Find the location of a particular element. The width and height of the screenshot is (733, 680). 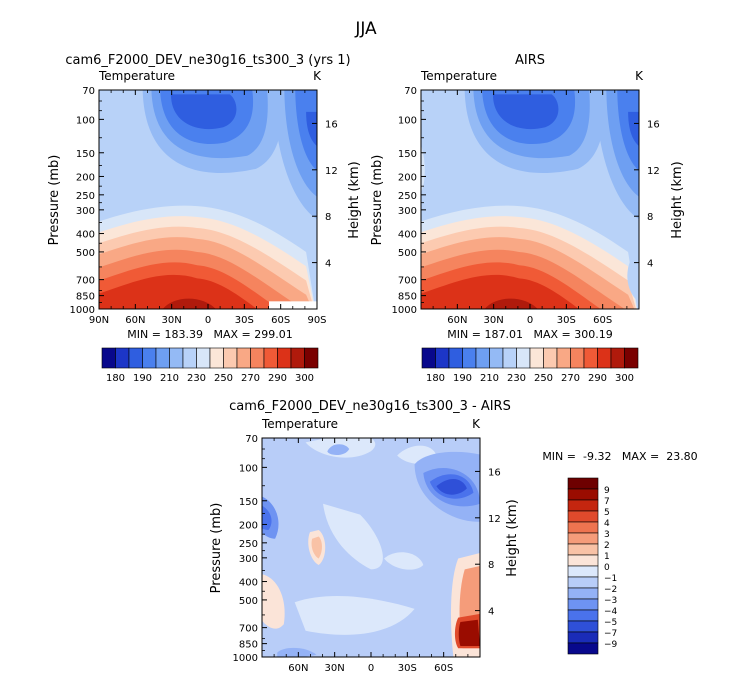

panel-model-ylabel: Pressure (mb) is located at coordinates (54, 200).